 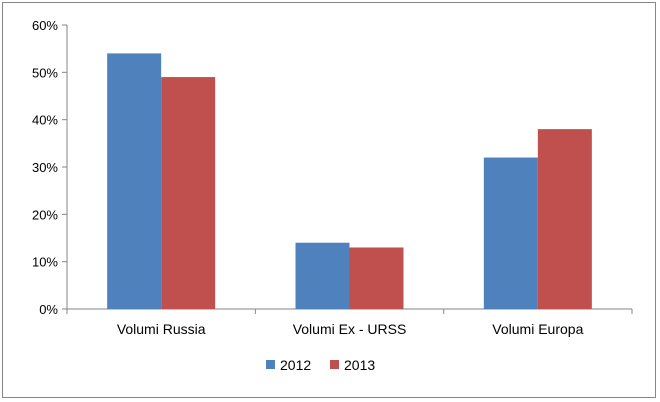 I want to click on x-category-label: Volumi Russia, so click(x=161, y=329).